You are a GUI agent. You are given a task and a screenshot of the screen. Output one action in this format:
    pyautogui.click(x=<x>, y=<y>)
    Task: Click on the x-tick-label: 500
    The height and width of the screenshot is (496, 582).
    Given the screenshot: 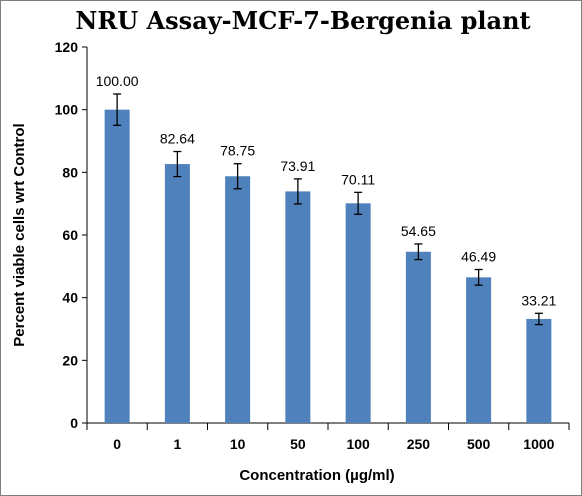 What is the action you would take?
    pyautogui.click(x=479, y=444)
    